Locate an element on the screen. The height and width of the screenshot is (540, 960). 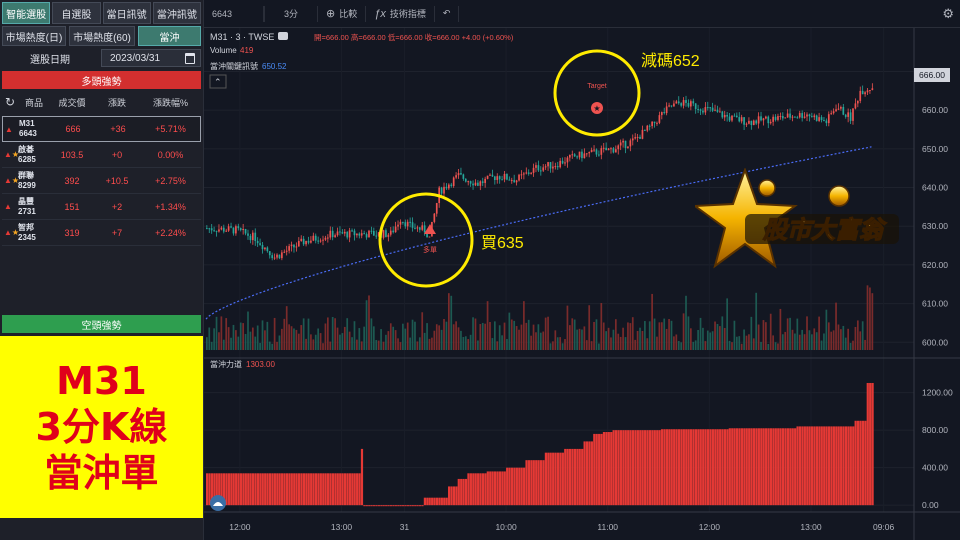
undo-button: ↶ is located at coordinates (447, 13).